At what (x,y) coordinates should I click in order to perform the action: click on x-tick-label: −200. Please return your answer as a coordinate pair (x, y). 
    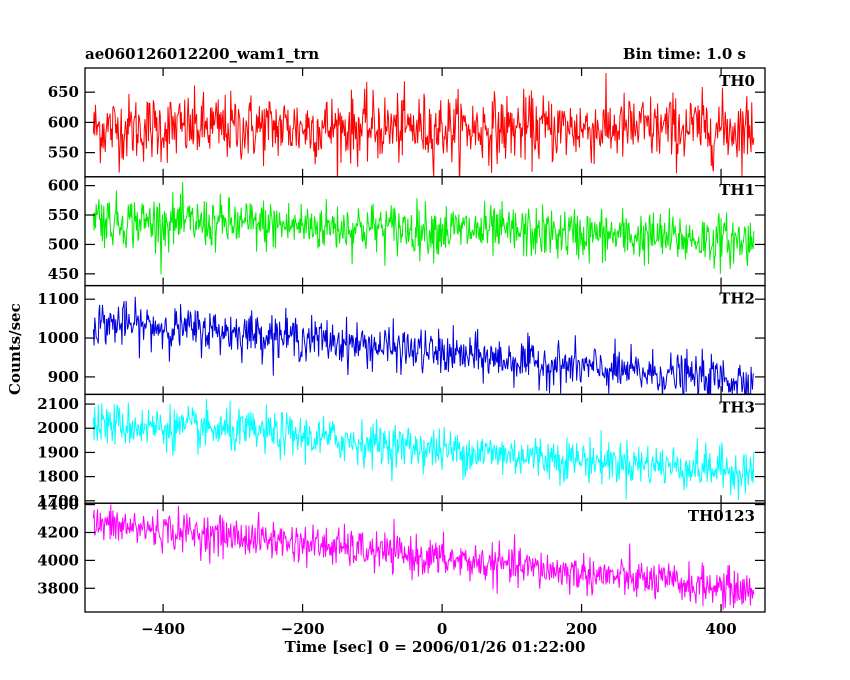
    Looking at the image, I should click on (303, 629).